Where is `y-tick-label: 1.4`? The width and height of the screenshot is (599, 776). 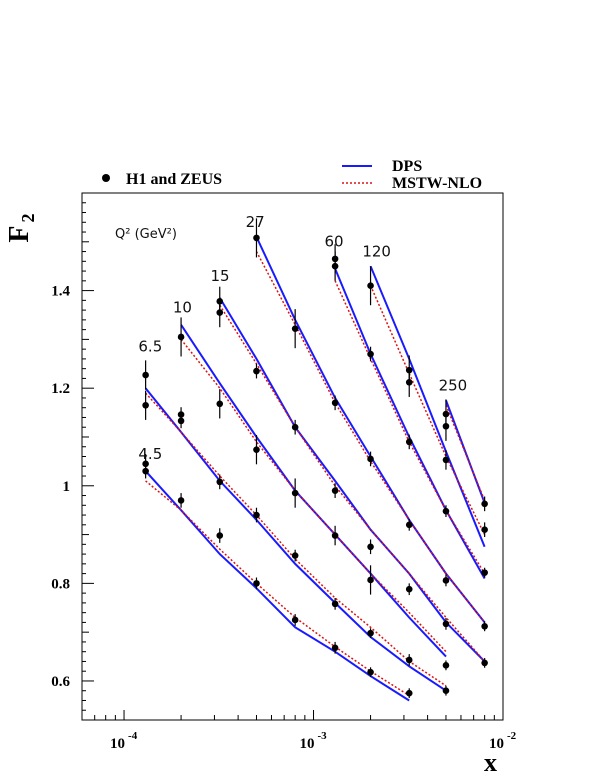 y-tick-label: 1.4 is located at coordinates (60, 292).